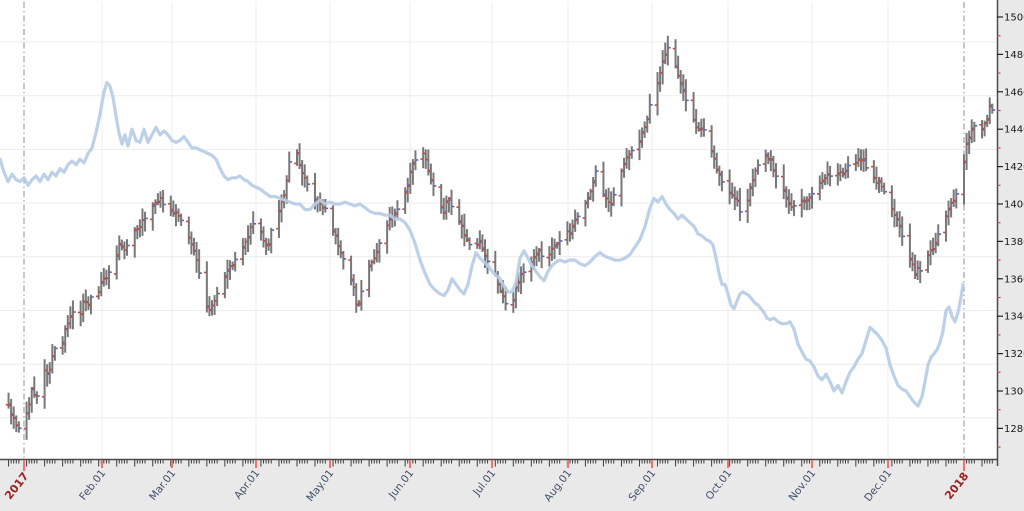 The height and width of the screenshot is (511, 1024). Describe the element at coordinates (1014, 55) in the screenshot. I see `y-axis-label: 1480` at that location.